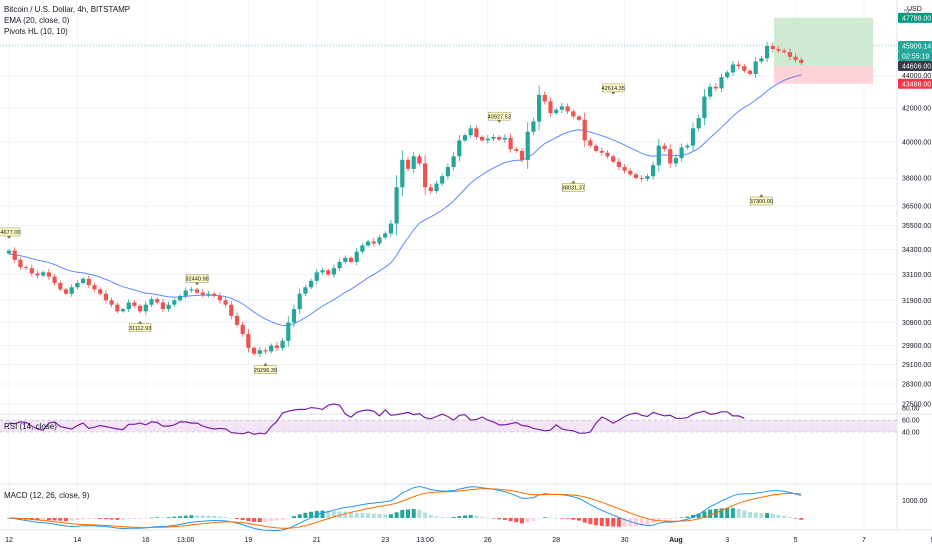  What do you see at coordinates (915, 17) in the screenshot?
I see `price-badge-target: 47788.00` at bounding box center [915, 17].